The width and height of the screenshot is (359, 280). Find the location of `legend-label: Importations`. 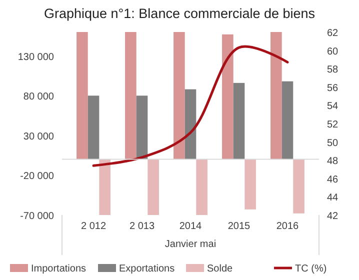

legend-label: Importations is located at coordinates (58, 269).